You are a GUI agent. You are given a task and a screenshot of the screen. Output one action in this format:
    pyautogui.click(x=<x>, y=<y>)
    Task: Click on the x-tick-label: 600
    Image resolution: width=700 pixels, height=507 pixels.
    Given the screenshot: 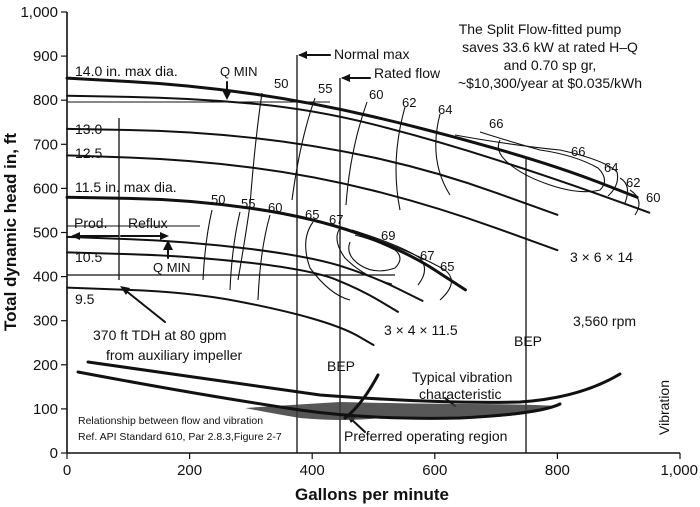 What is the action you would take?
    pyautogui.click(x=434, y=470)
    